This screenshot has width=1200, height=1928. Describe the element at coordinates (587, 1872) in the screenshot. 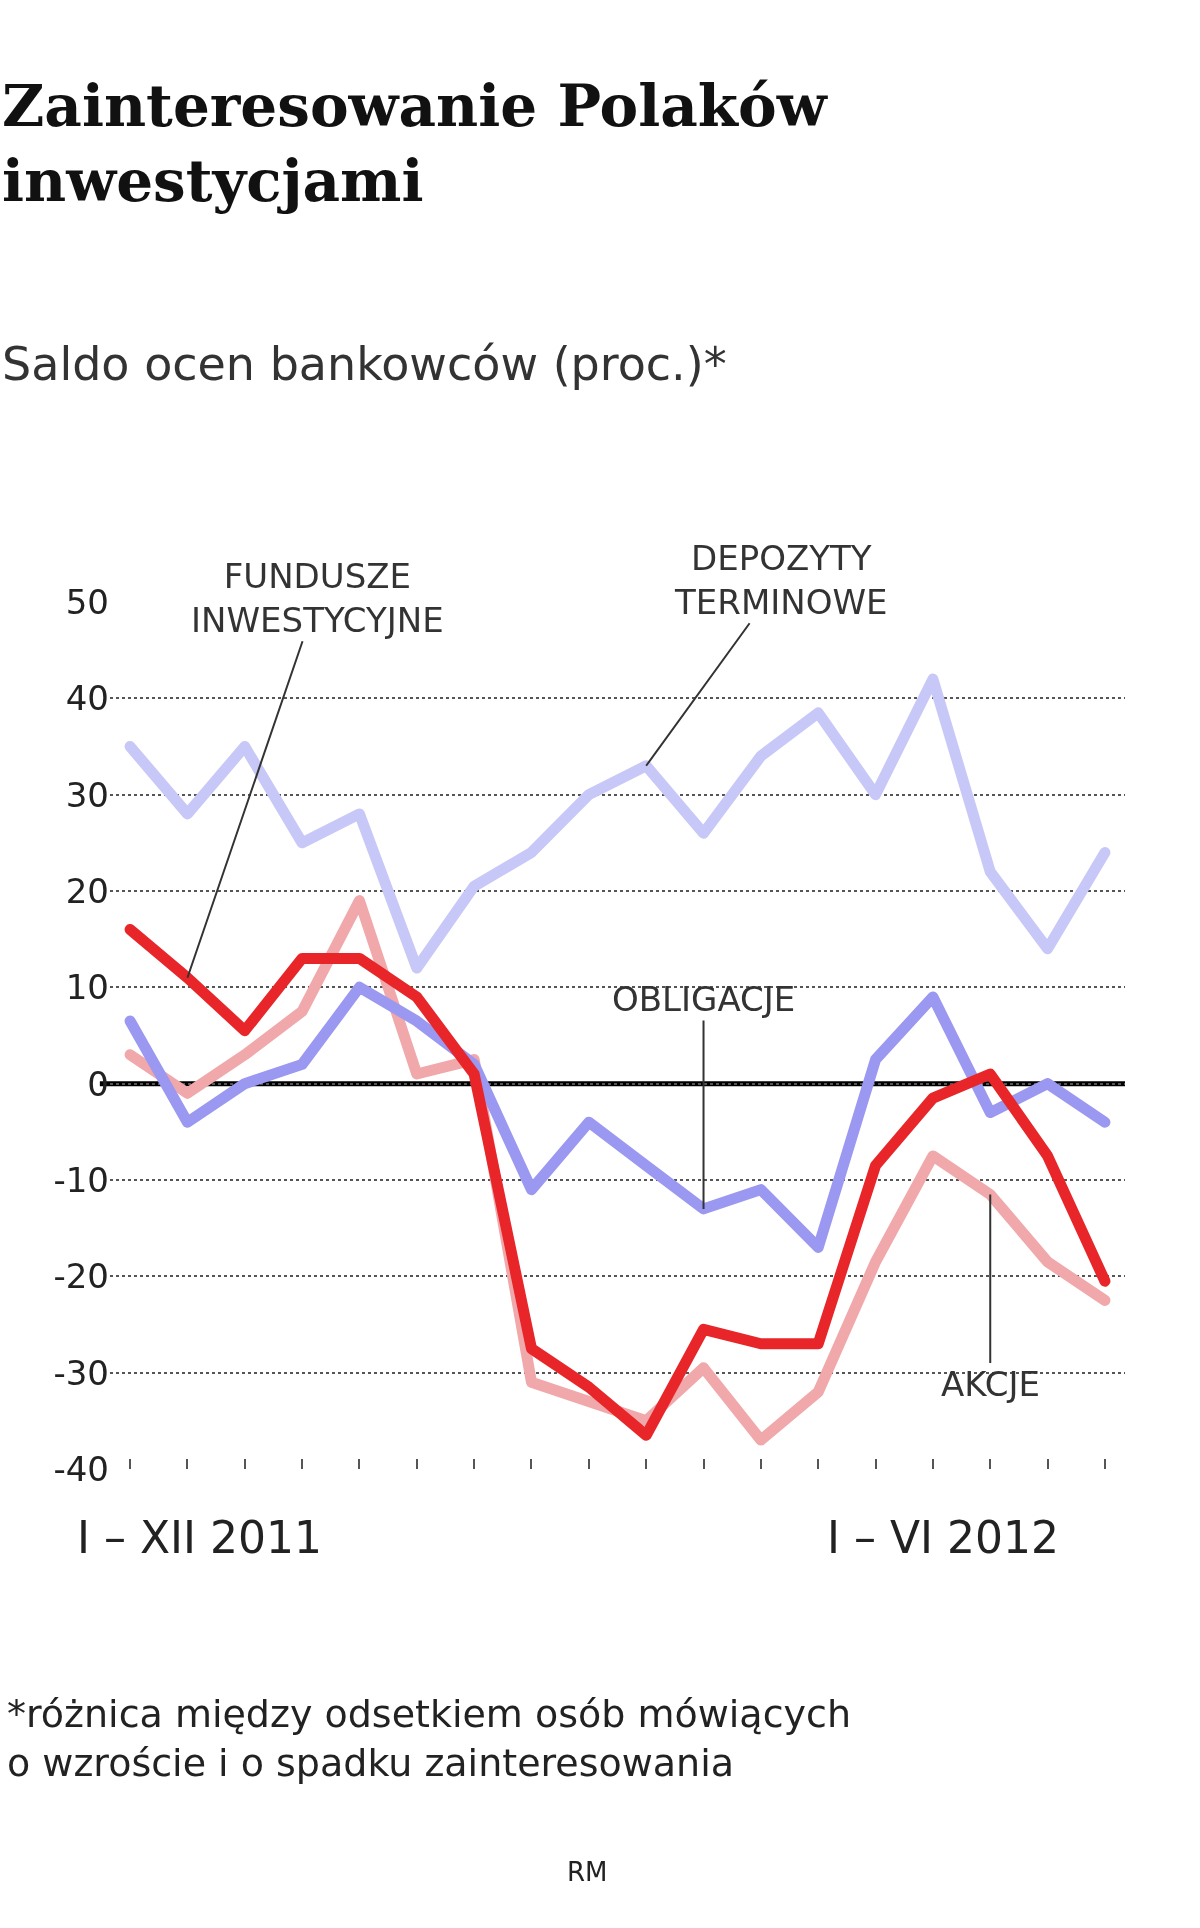

I see `text: RM` at that location.